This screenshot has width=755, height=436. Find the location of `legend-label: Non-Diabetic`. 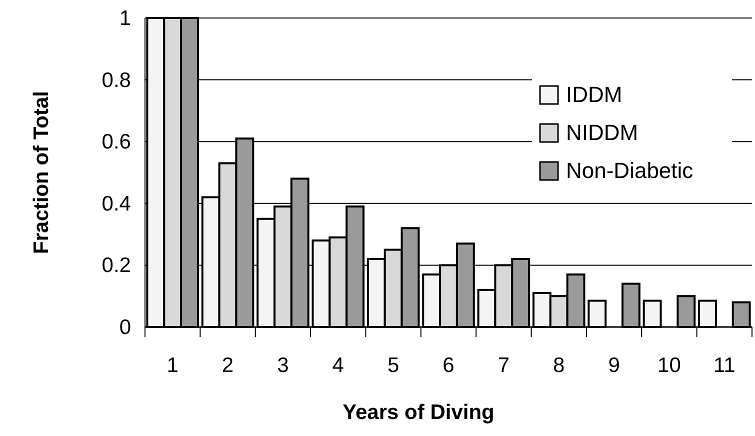

legend-label: Non-Diabetic is located at coordinates (630, 170).